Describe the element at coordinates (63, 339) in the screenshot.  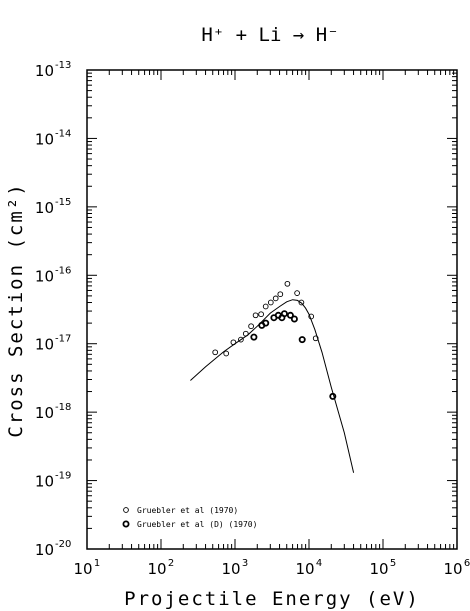
I see `y-tick-exponent: -17` at that location.